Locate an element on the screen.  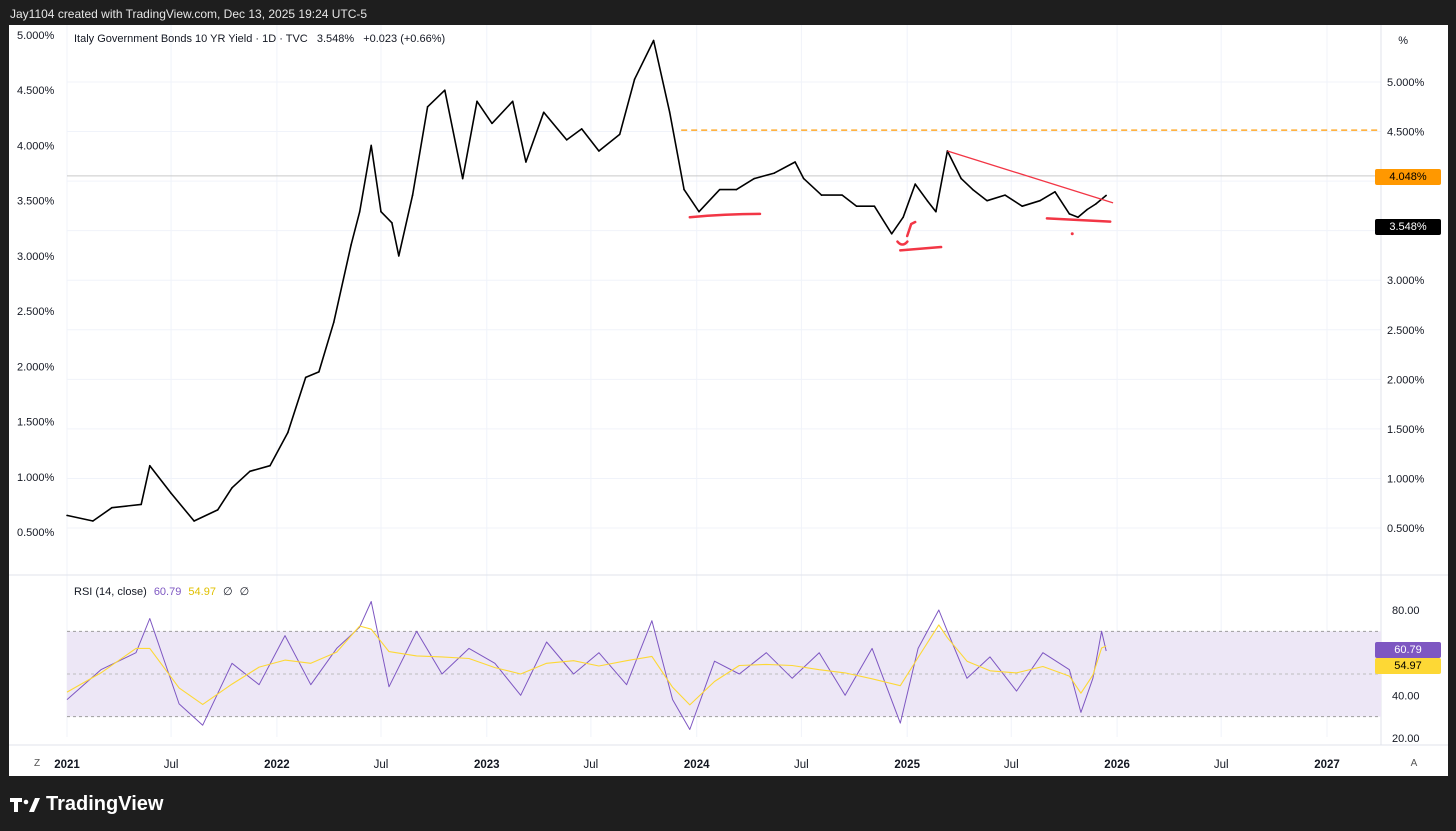
last-price-badge: 3.548% is located at coordinates (1408, 227).